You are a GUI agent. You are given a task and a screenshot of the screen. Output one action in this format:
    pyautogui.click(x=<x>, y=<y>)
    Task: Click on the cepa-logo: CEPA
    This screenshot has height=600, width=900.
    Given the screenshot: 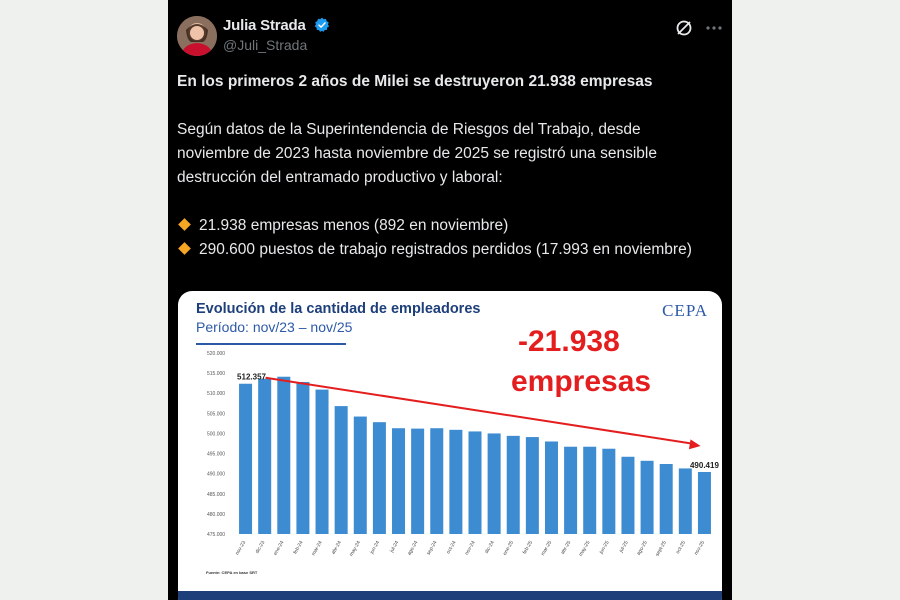 What is the action you would take?
    pyautogui.click(x=685, y=310)
    